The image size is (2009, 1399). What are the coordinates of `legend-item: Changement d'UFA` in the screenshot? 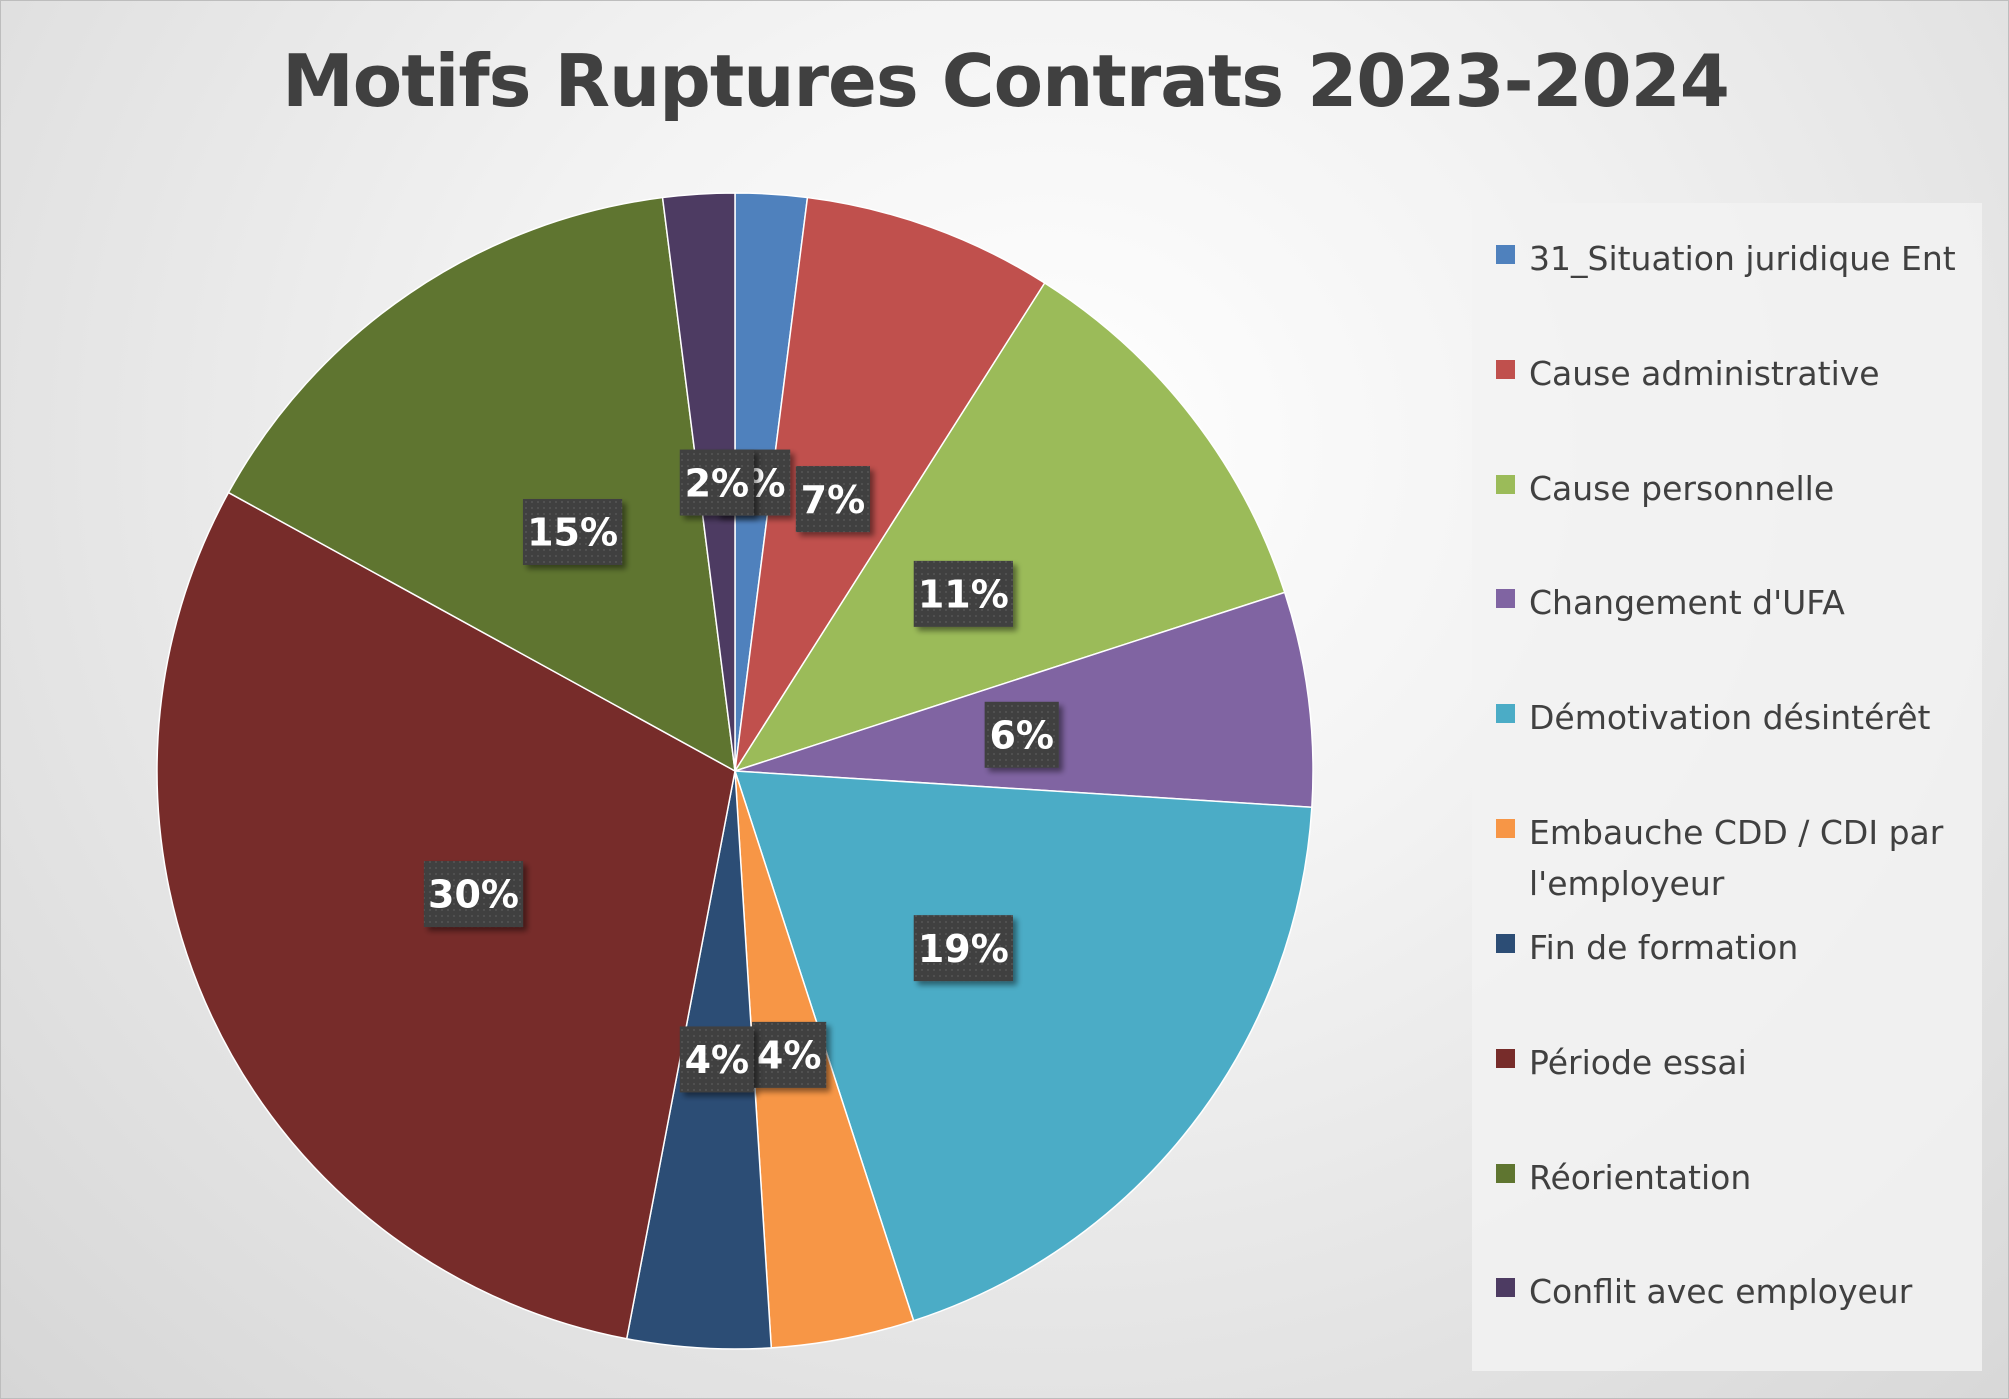 It's located at (1737, 602).